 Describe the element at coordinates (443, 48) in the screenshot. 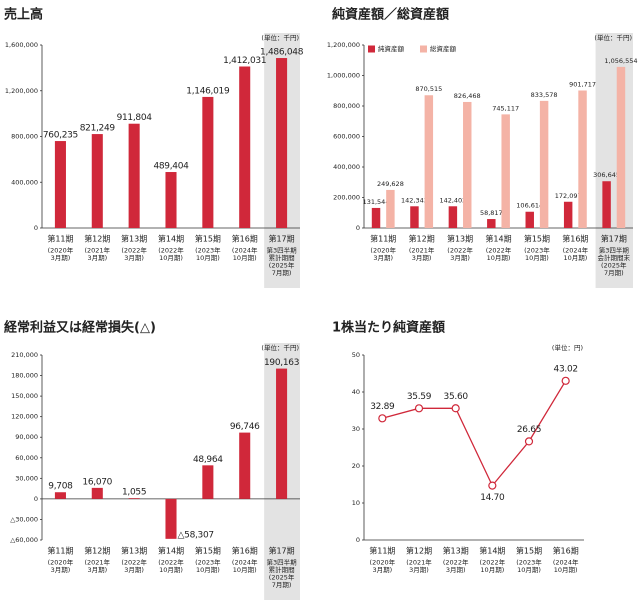

I see `legend-label: 総資産額` at that location.